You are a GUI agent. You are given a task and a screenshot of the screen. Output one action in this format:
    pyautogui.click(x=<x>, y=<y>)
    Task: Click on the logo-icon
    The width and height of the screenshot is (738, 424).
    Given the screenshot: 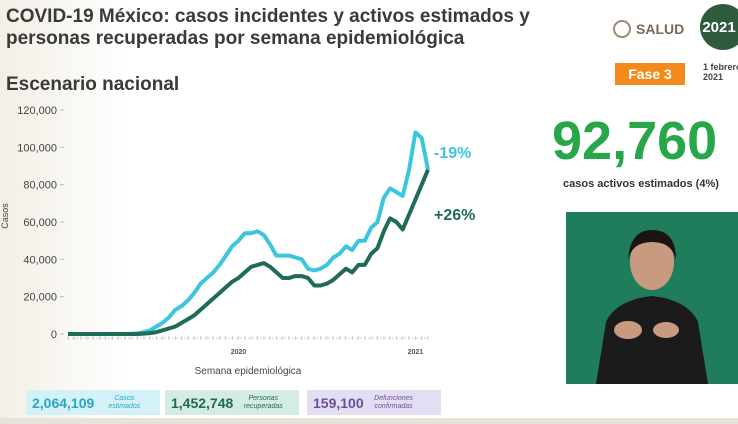 What is the action you would take?
    pyautogui.click(x=622, y=29)
    